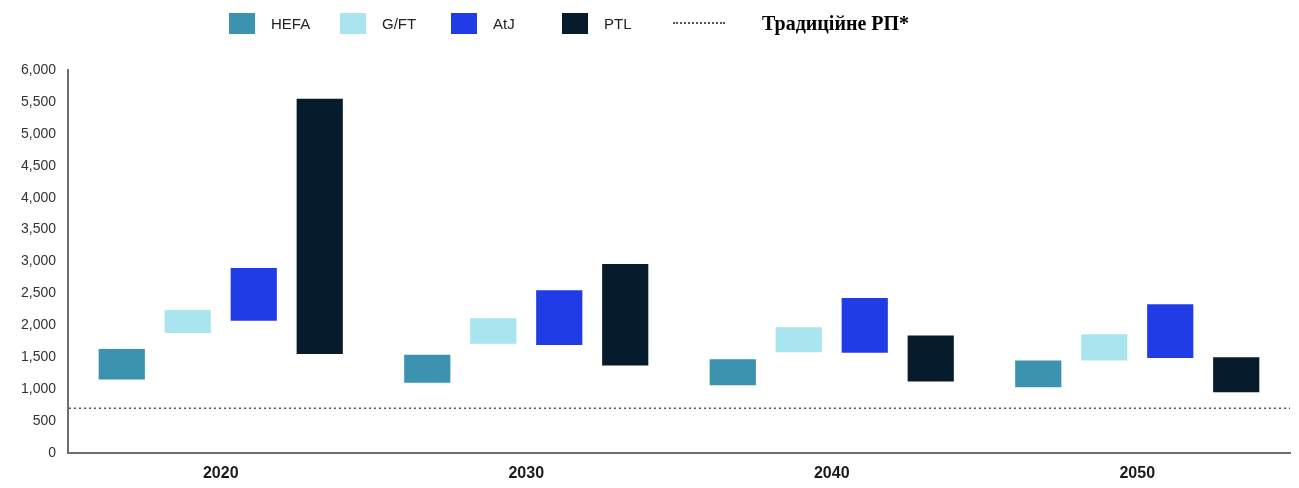 This screenshot has height=488, width=1299. I want to click on y-tick-label: 2,500, so click(38, 292).